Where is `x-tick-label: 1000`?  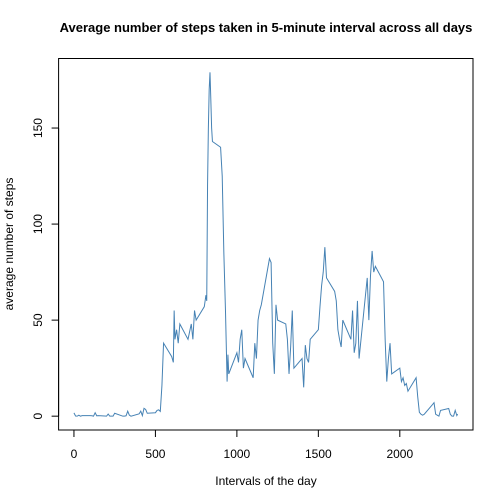
x-tick-label: 1000 is located at coordinates (237, 454).